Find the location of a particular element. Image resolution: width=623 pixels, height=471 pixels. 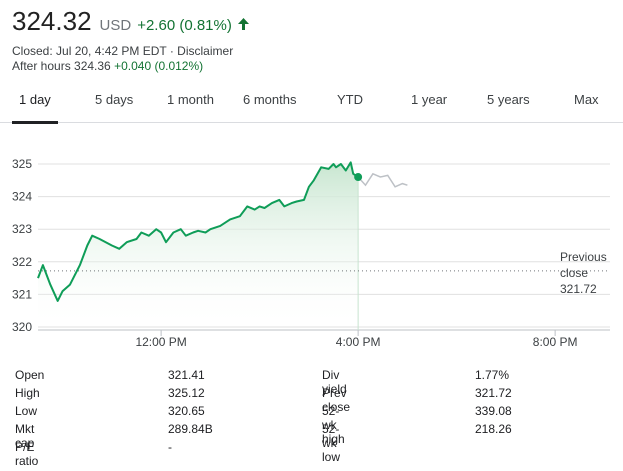

closed-timestamp: Closed: Jul 20, 4:42 PM EDT · Disclaimer is located at coordinates (123, 51).